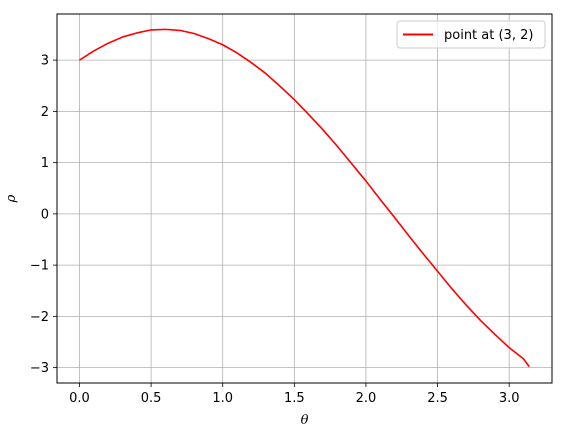 This screenshot has height=432, width=562. Describe the element at coordinates (79, 398) in the screenshot. I see `x-tick-label: 0.0` at that location.